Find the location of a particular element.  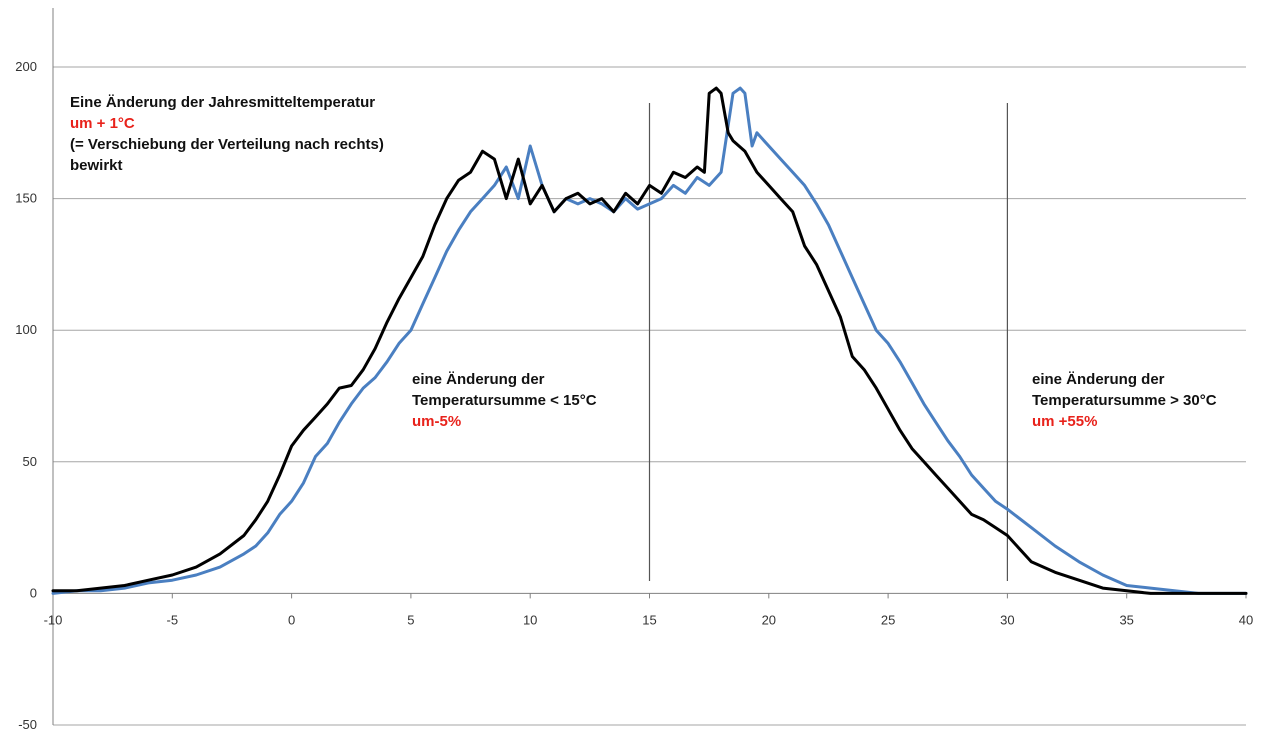

annotation-mean-shift-line1: Eine Änderung der Jahresmitteltemperatur is located at coordinates (223, 102).